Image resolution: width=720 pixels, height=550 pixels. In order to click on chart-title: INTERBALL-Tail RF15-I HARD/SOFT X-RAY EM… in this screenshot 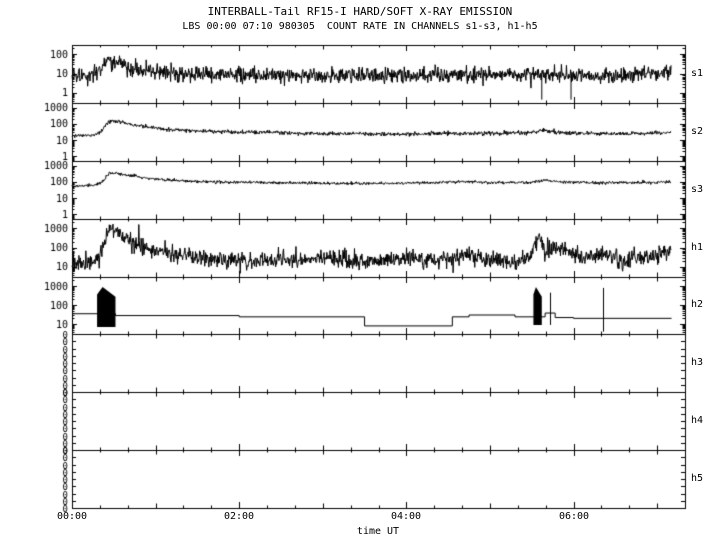, I will do `click(360, 11)`.